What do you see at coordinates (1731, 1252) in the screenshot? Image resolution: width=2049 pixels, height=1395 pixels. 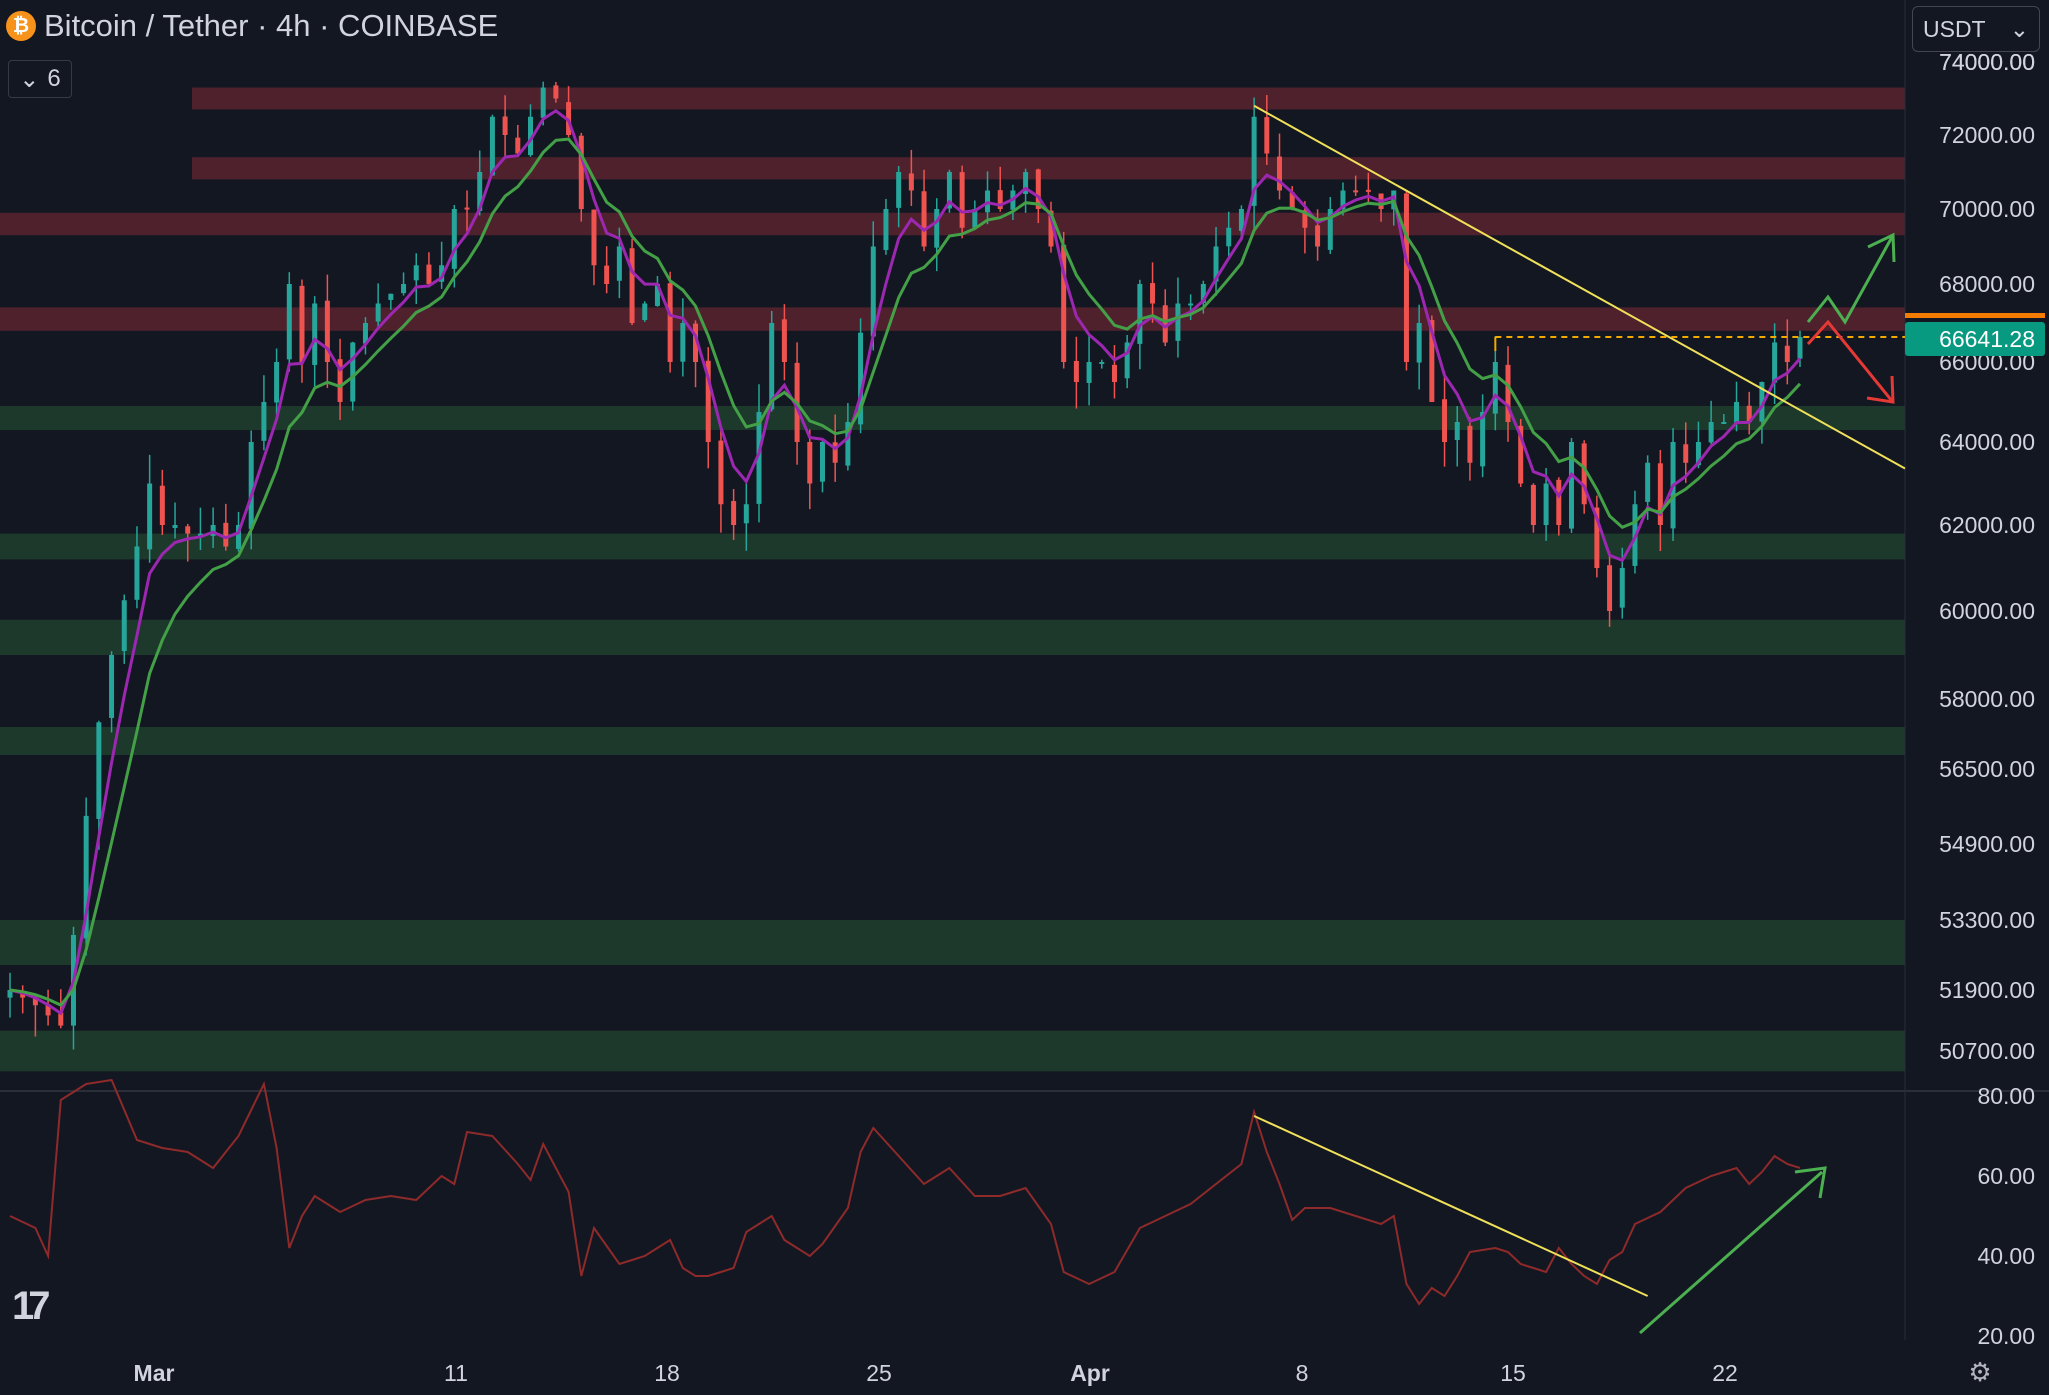 I see `oscillator-up-arrow` at bounding box center [1731, 1252].